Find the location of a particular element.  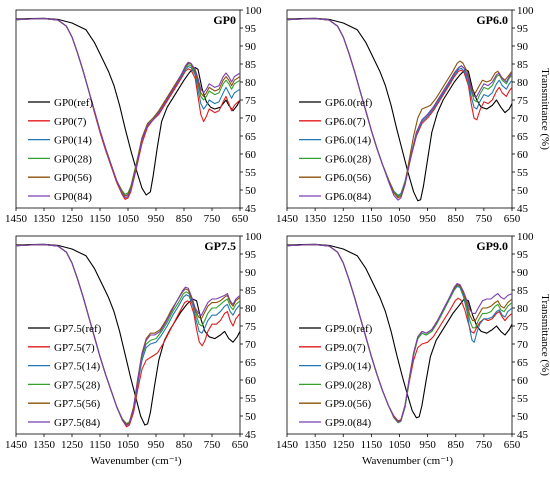

x-tick-label: 1450 is located at coordinates (16, 219).